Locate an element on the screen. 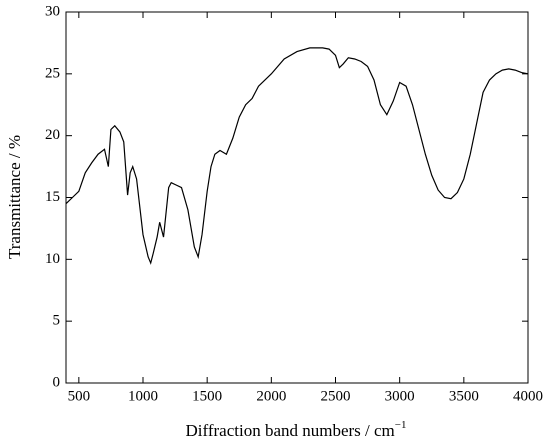  x-label-superscript: −1 is located at coordinates (401, 425).